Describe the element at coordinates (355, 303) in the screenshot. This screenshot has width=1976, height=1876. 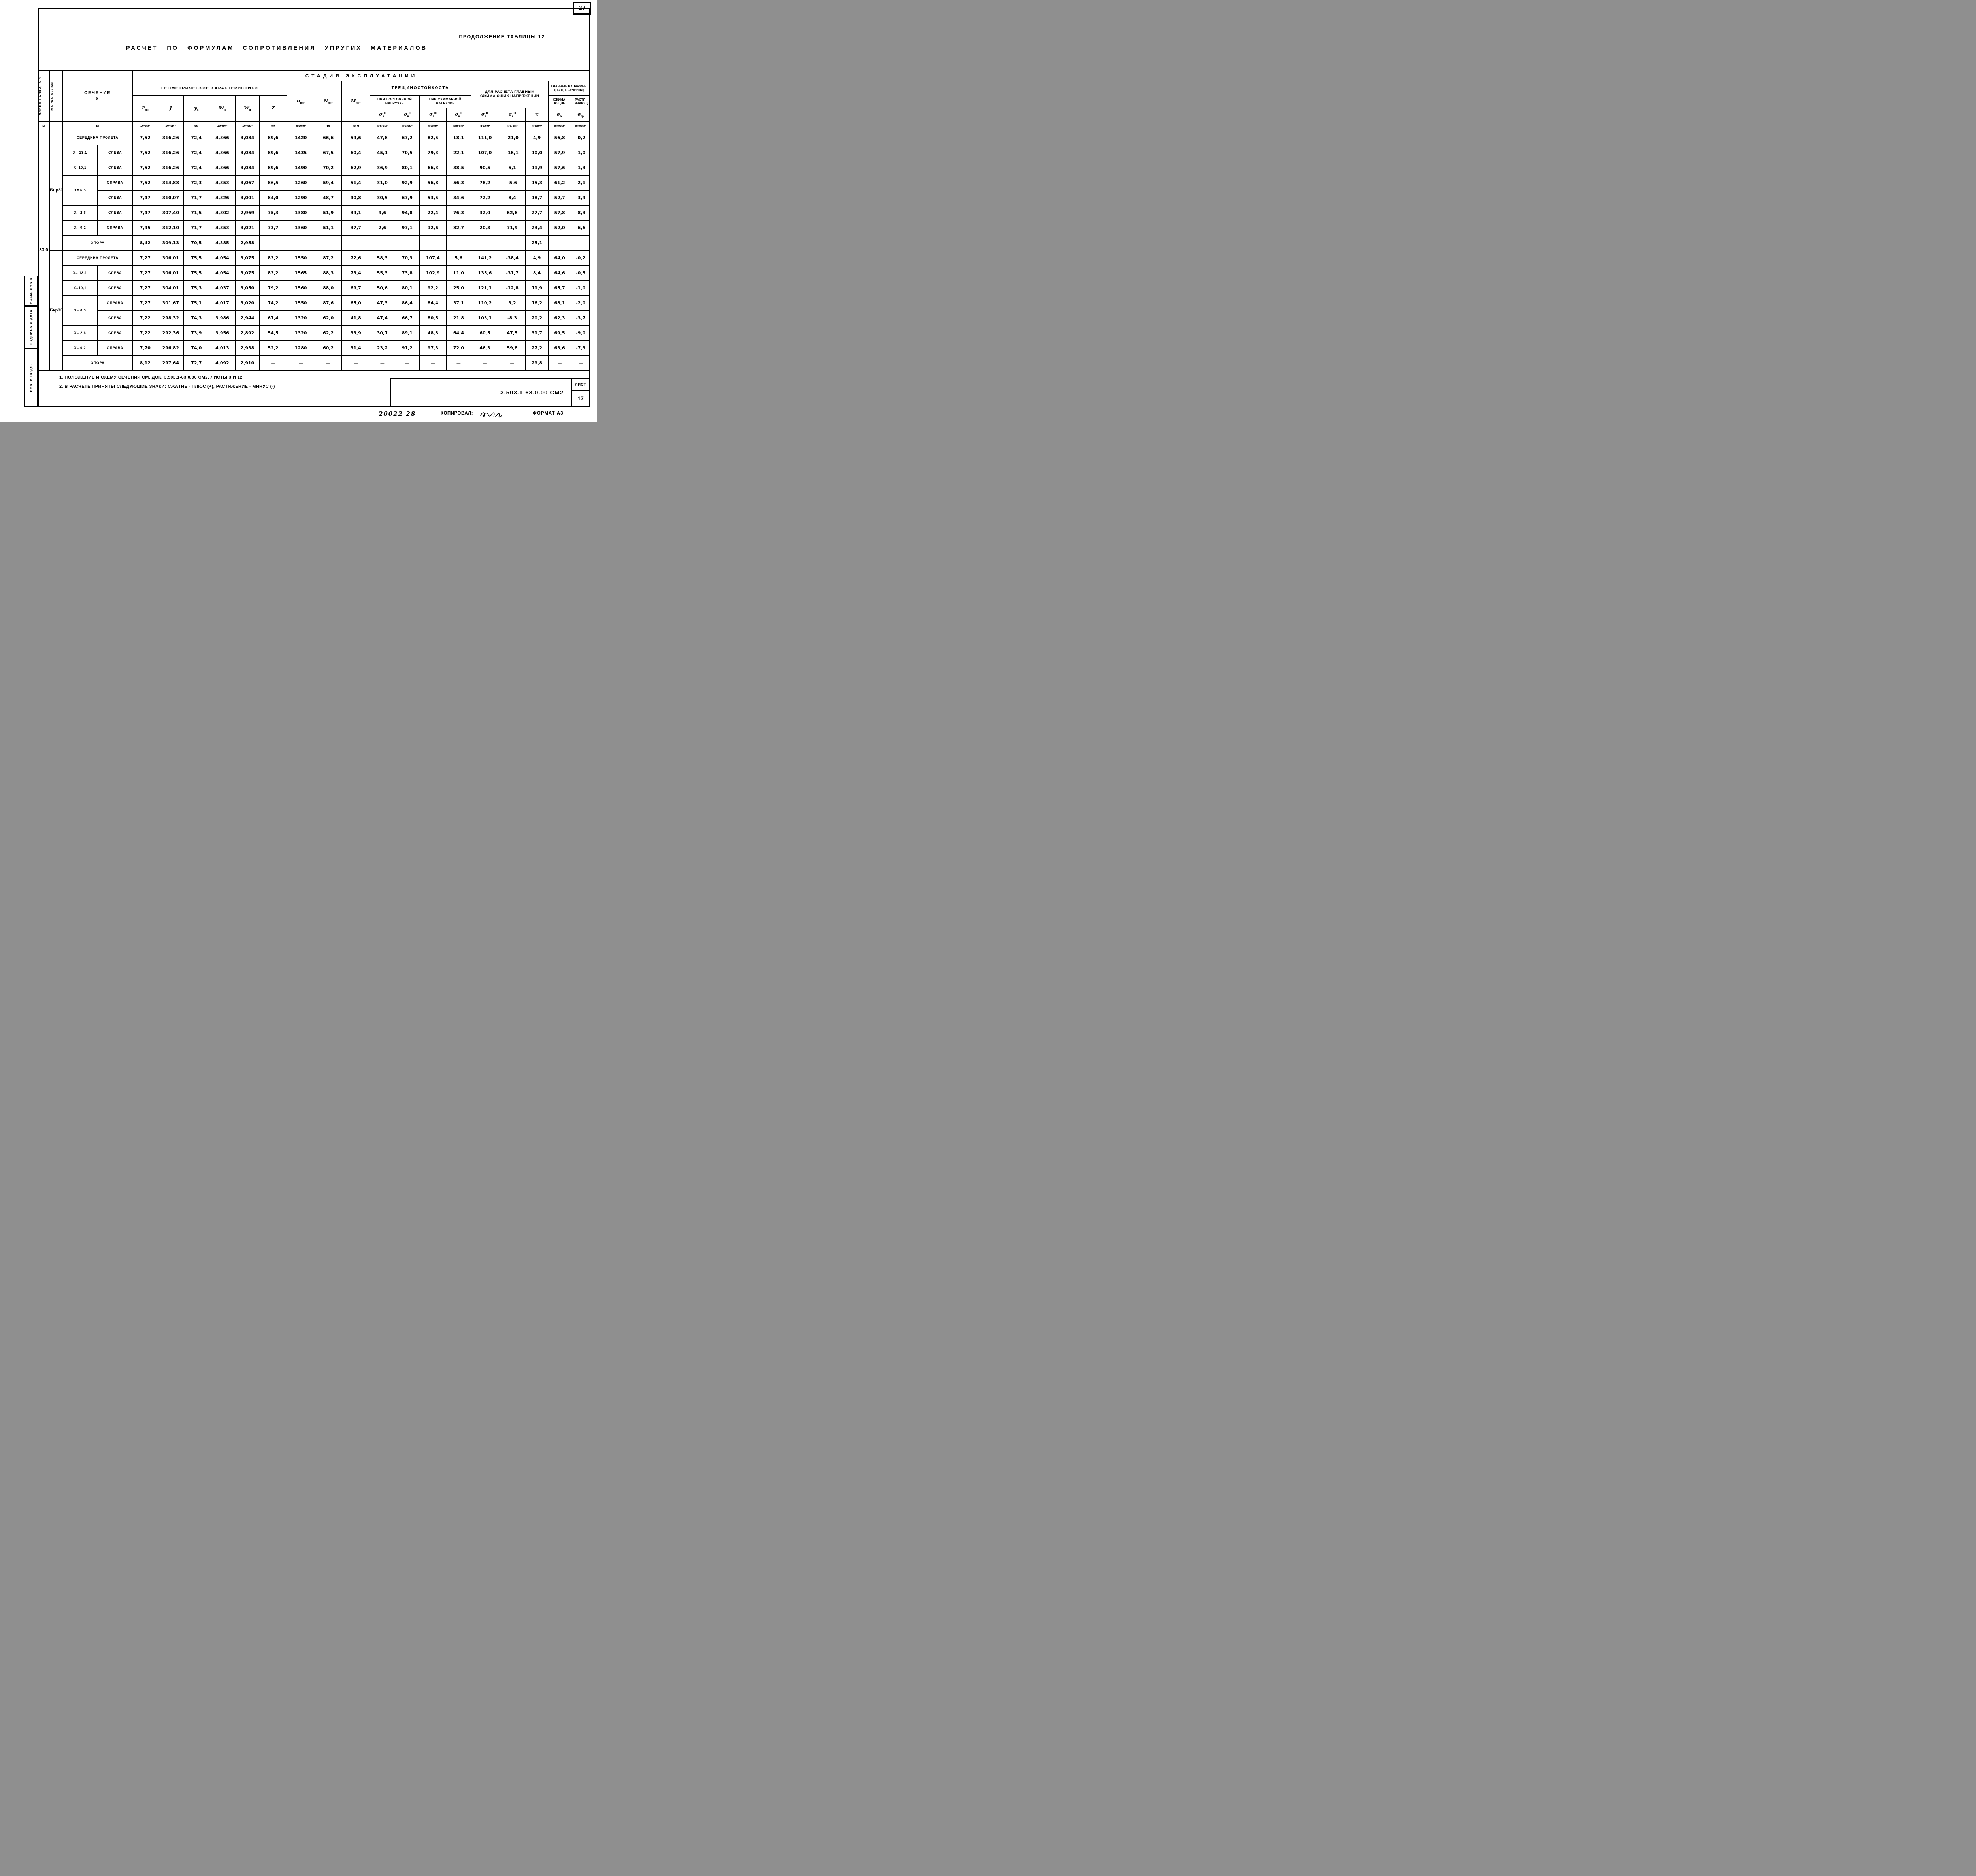
I see `value-cell: 65,0` at that location.